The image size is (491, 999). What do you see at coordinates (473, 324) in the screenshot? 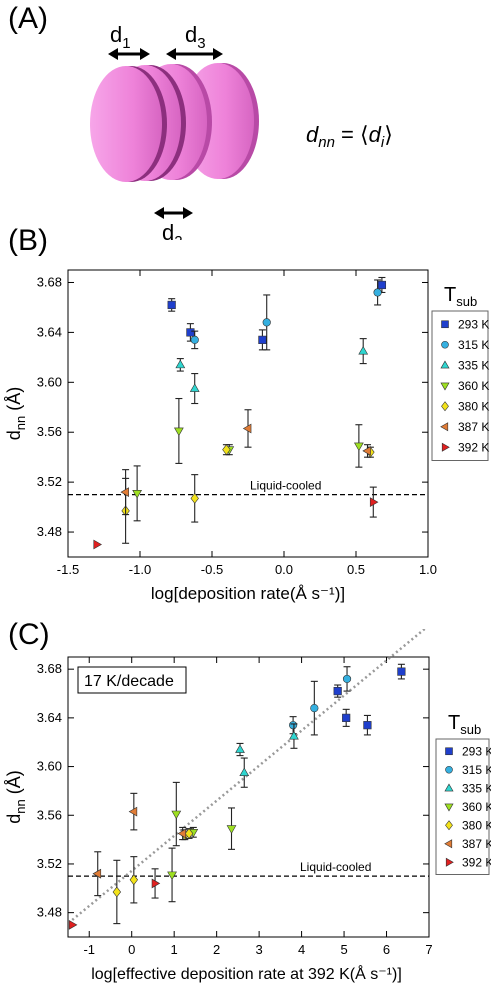
I see `legend-entry: 293 K` at bounding box center [473, 324].